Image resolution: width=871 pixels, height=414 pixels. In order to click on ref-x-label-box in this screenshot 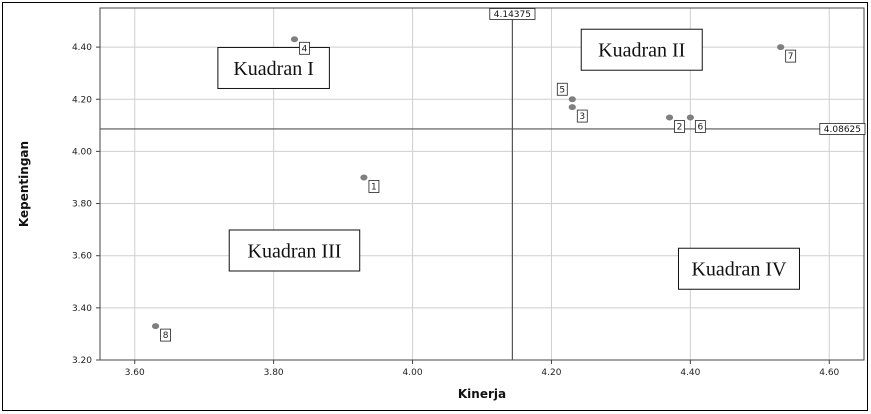, I will do `click(512, 14)`.